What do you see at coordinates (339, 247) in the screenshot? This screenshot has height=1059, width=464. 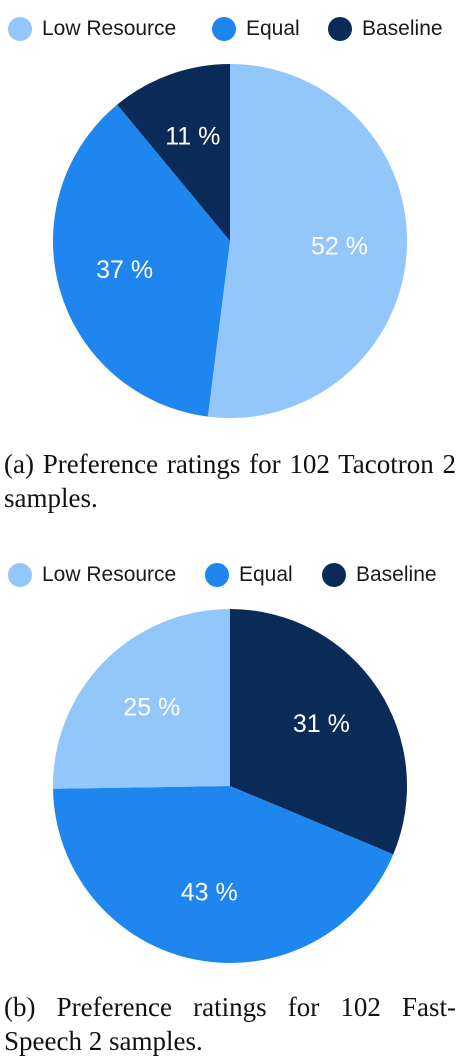 I see `slice-label-low-resource: 52 %` at bounding box center [339, 247].